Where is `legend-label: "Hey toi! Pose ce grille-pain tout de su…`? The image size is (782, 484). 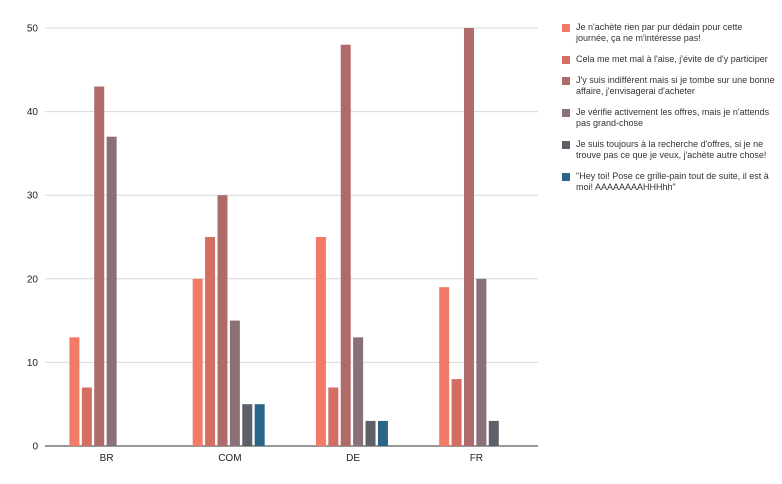 legend-label: "Hey toi! Pose ce grille-pain tout de su… is located at coordinates (672, 181).